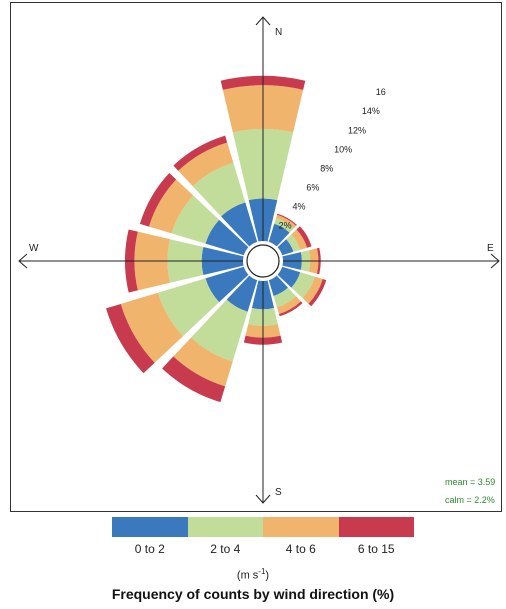 This screenshot has width=506, height=609. What do you see at coordinates (267, 575) in the screenshot?
I see `units-close: )` at bounding box center [267, 575].